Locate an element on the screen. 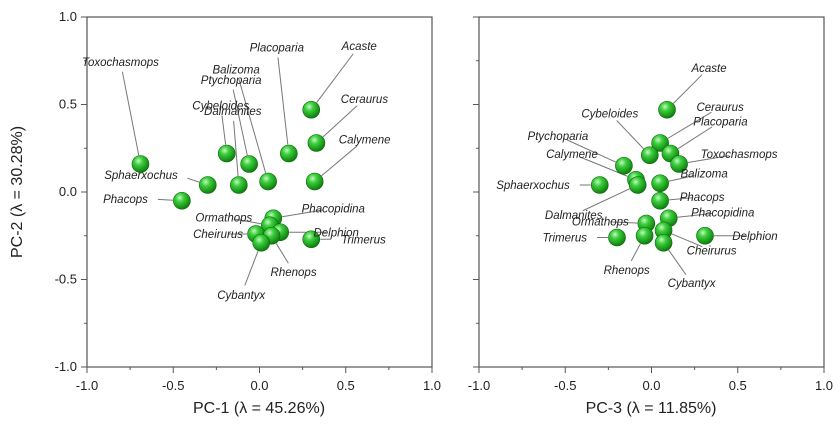  x-axis-label-left: PC-1 (λ = 45.26%) is located at coordinates (259, 408).